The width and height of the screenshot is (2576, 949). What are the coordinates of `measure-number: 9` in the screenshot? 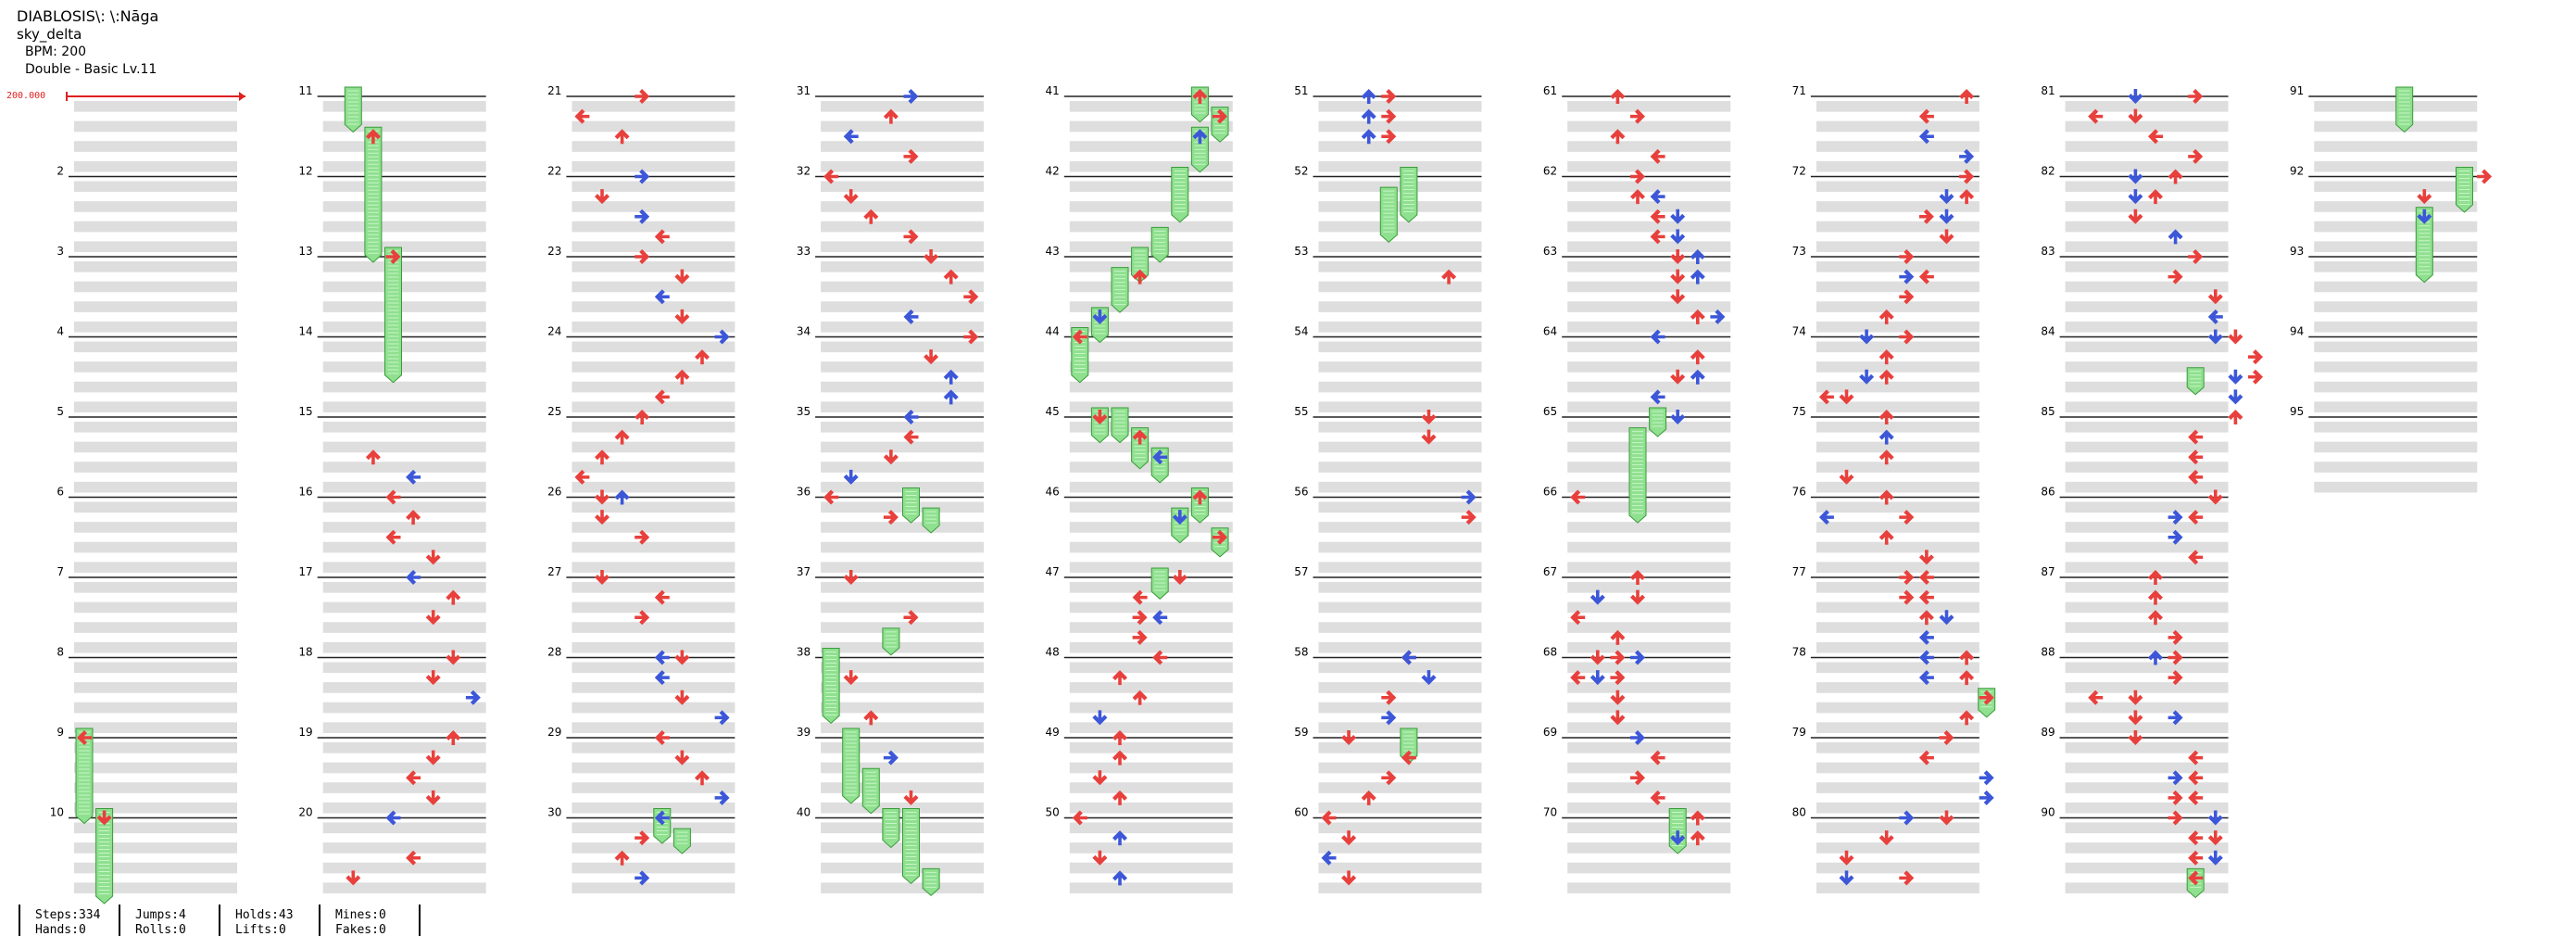 It's located at (60, 732).